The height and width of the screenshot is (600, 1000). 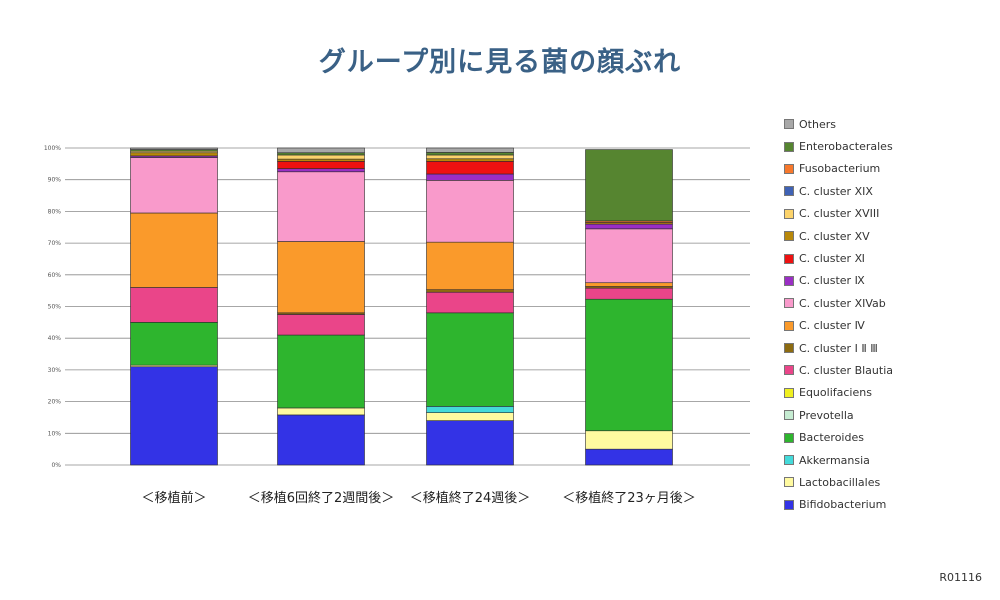 I want to click on legend-item: Lactobacillales, so click(x=838, y=482).